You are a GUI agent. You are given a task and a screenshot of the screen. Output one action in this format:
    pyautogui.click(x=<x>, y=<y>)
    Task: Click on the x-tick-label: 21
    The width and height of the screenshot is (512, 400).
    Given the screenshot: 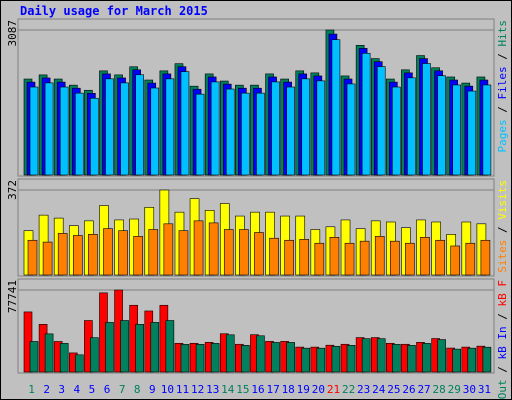 What is the action you would take?
    pyautogui.click(x=333, y=389)
    